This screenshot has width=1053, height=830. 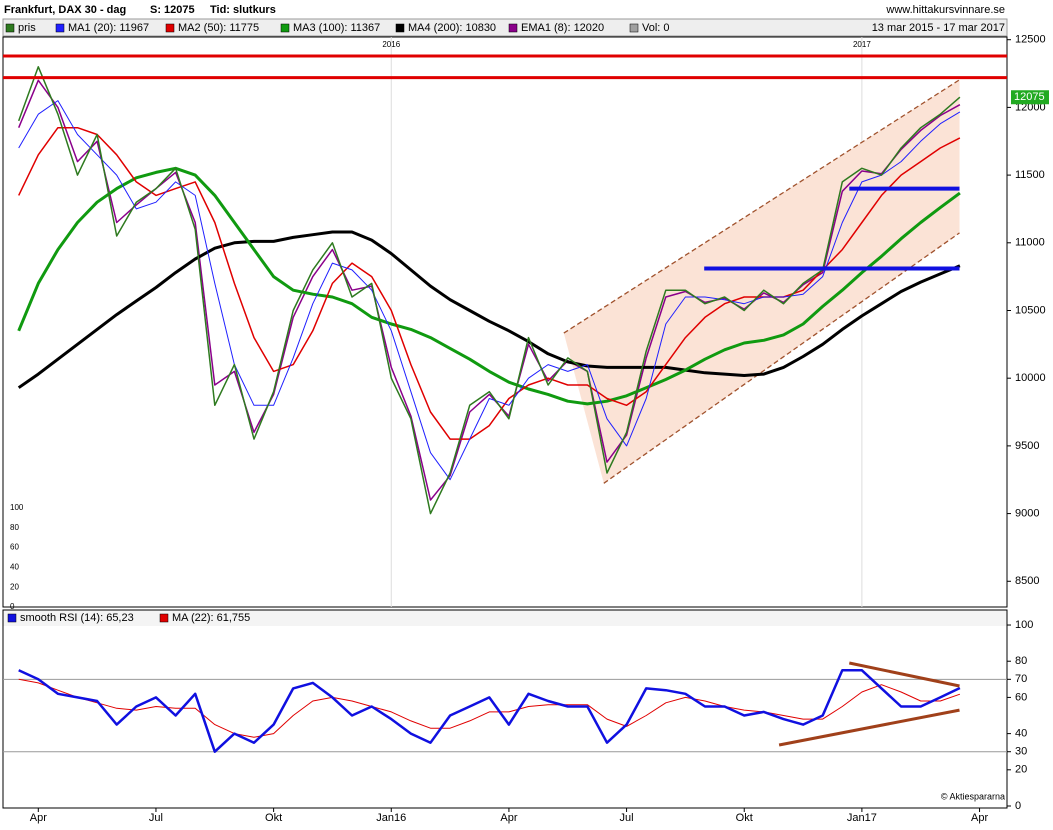 I want to click on legend-label: EMA1 (8): 12020, so click(x=562, y=28).